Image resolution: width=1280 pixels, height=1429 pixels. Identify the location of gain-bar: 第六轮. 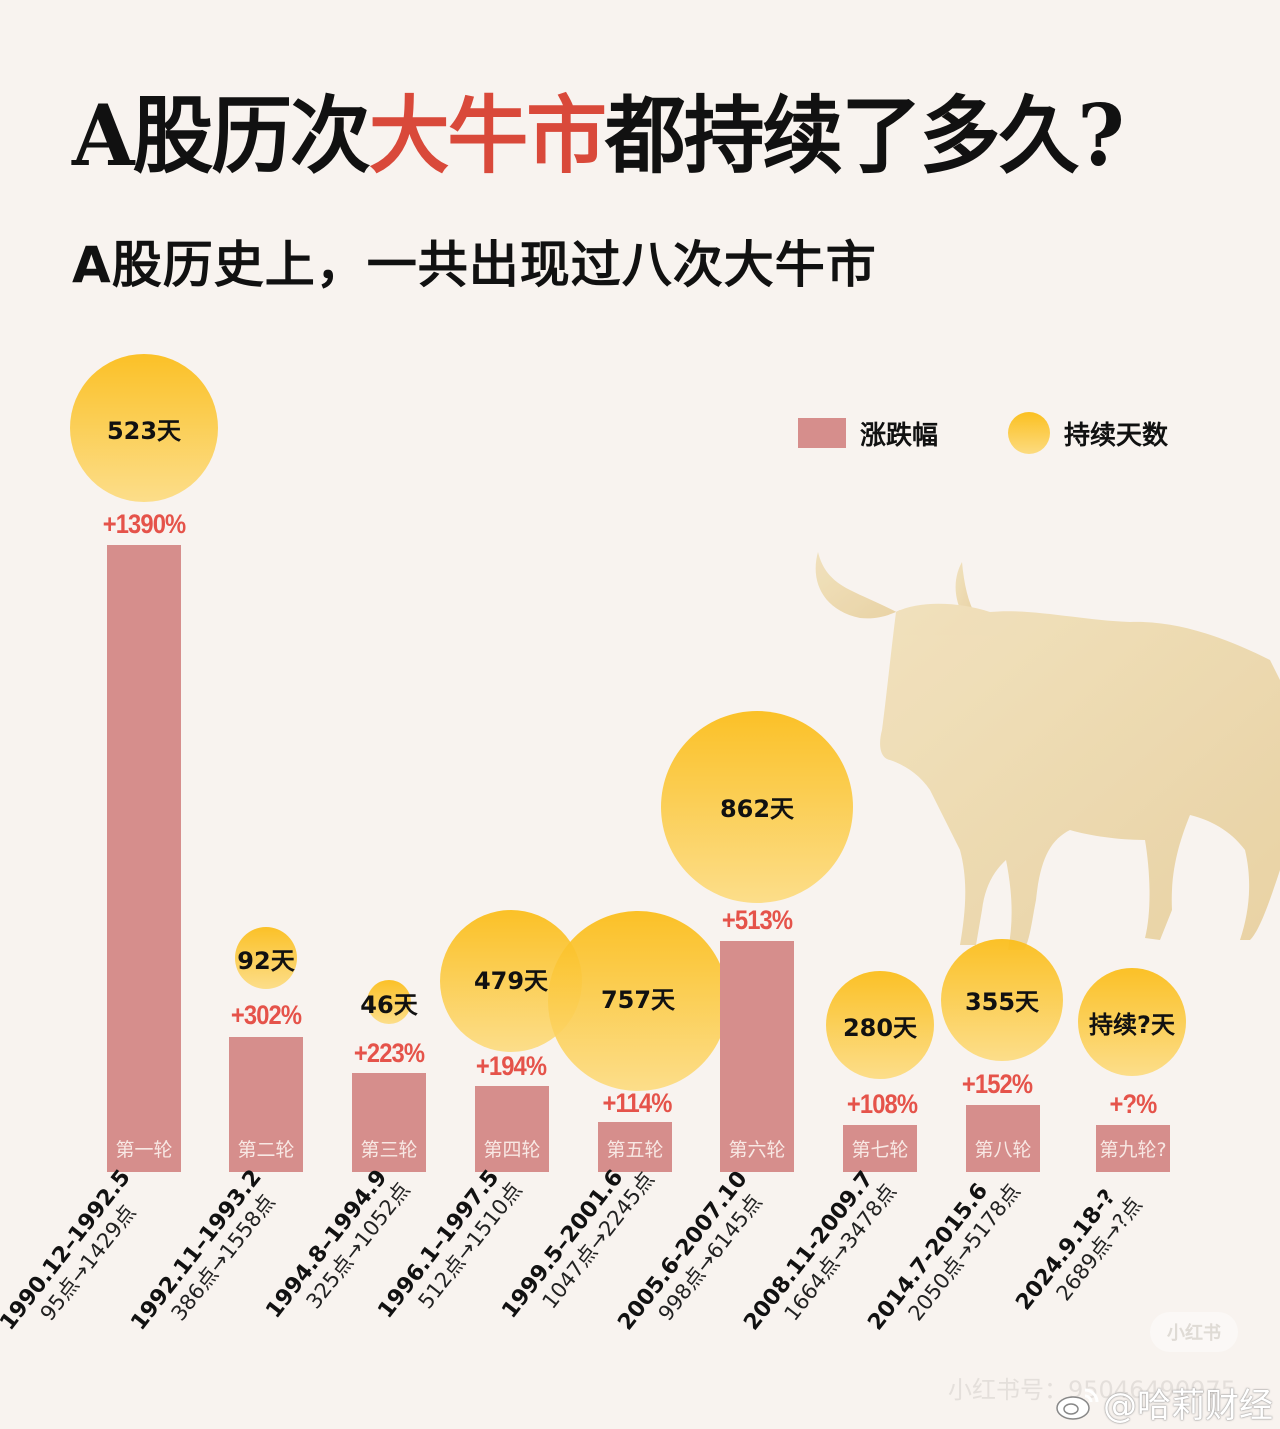
(757, 1056).